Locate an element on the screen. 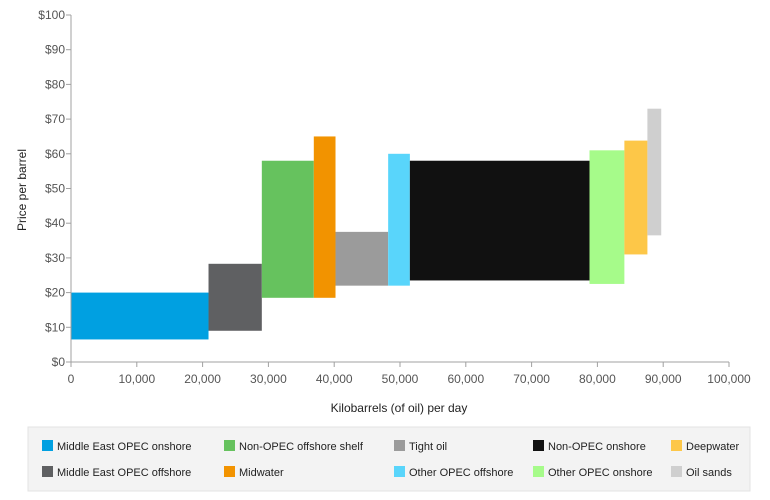 The width and height of the screenshot is (770, 500). bar-oil-sands is located at coordinates (654, 172).